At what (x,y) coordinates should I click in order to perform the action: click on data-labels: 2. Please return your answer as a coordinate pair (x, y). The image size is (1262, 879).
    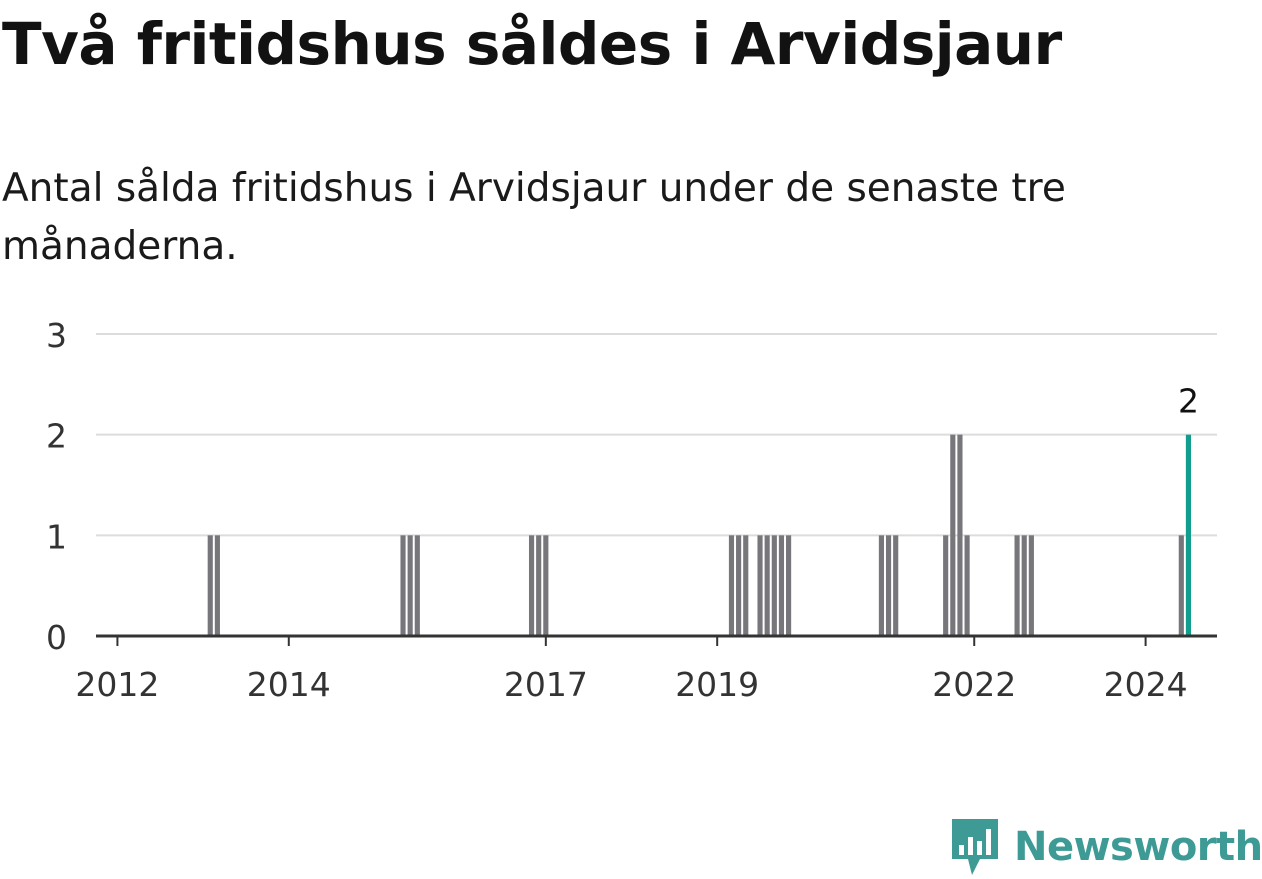
    Looking at the image, I should click on (1188, 401).